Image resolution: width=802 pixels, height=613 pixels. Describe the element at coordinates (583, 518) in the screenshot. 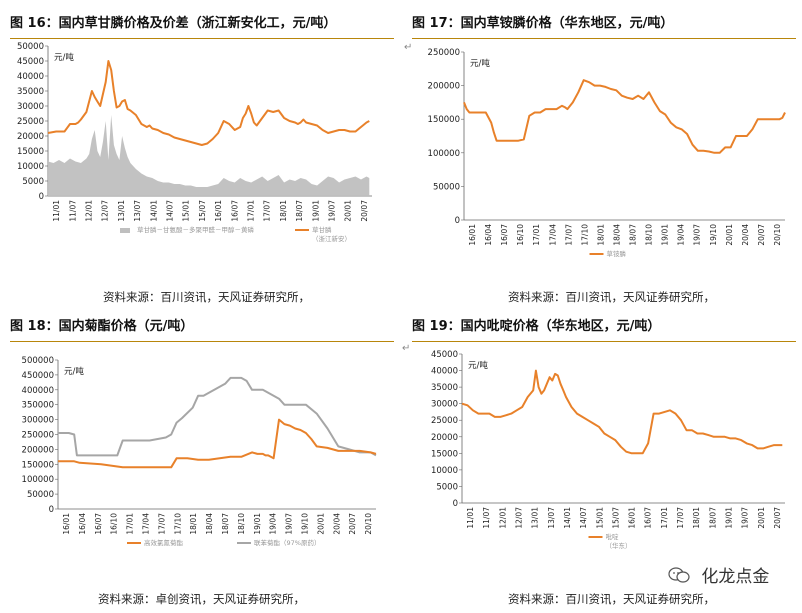

I see `x-tick-label: 14/07` at that location.